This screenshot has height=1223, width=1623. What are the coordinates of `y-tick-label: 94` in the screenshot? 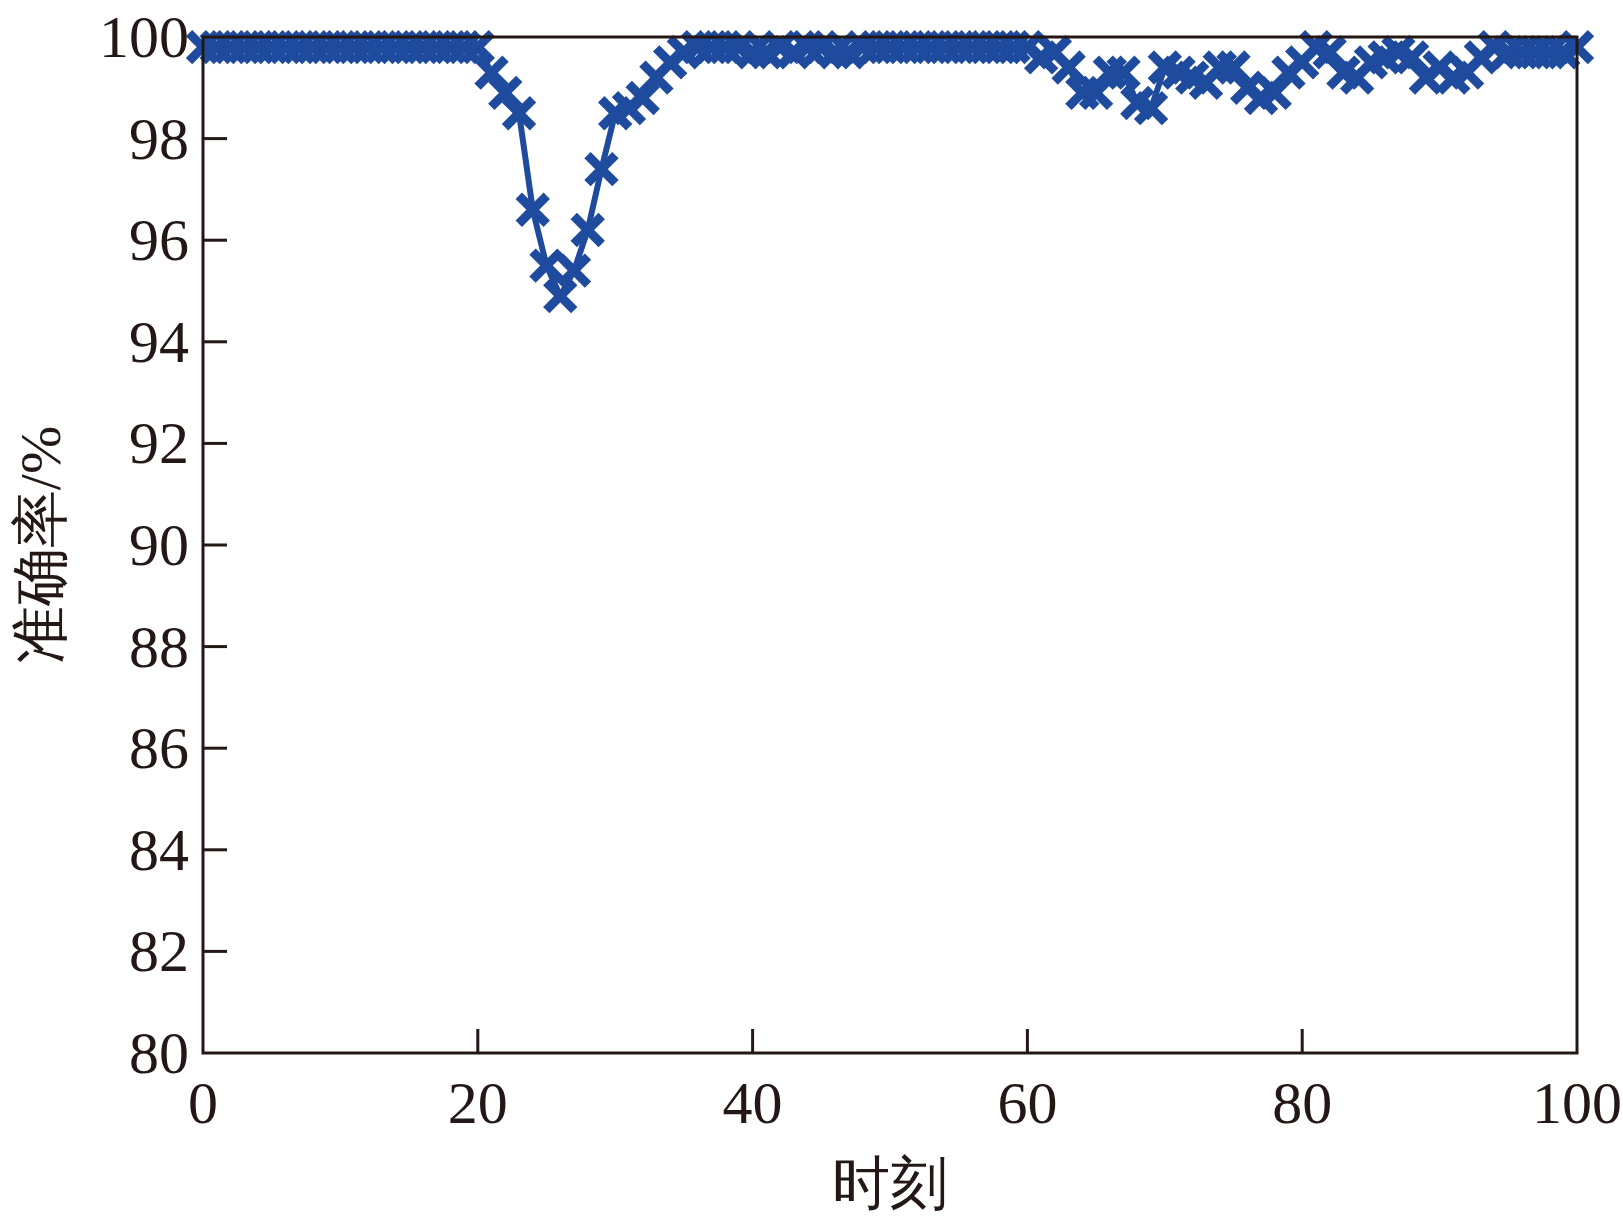 It's located at (159, 341).